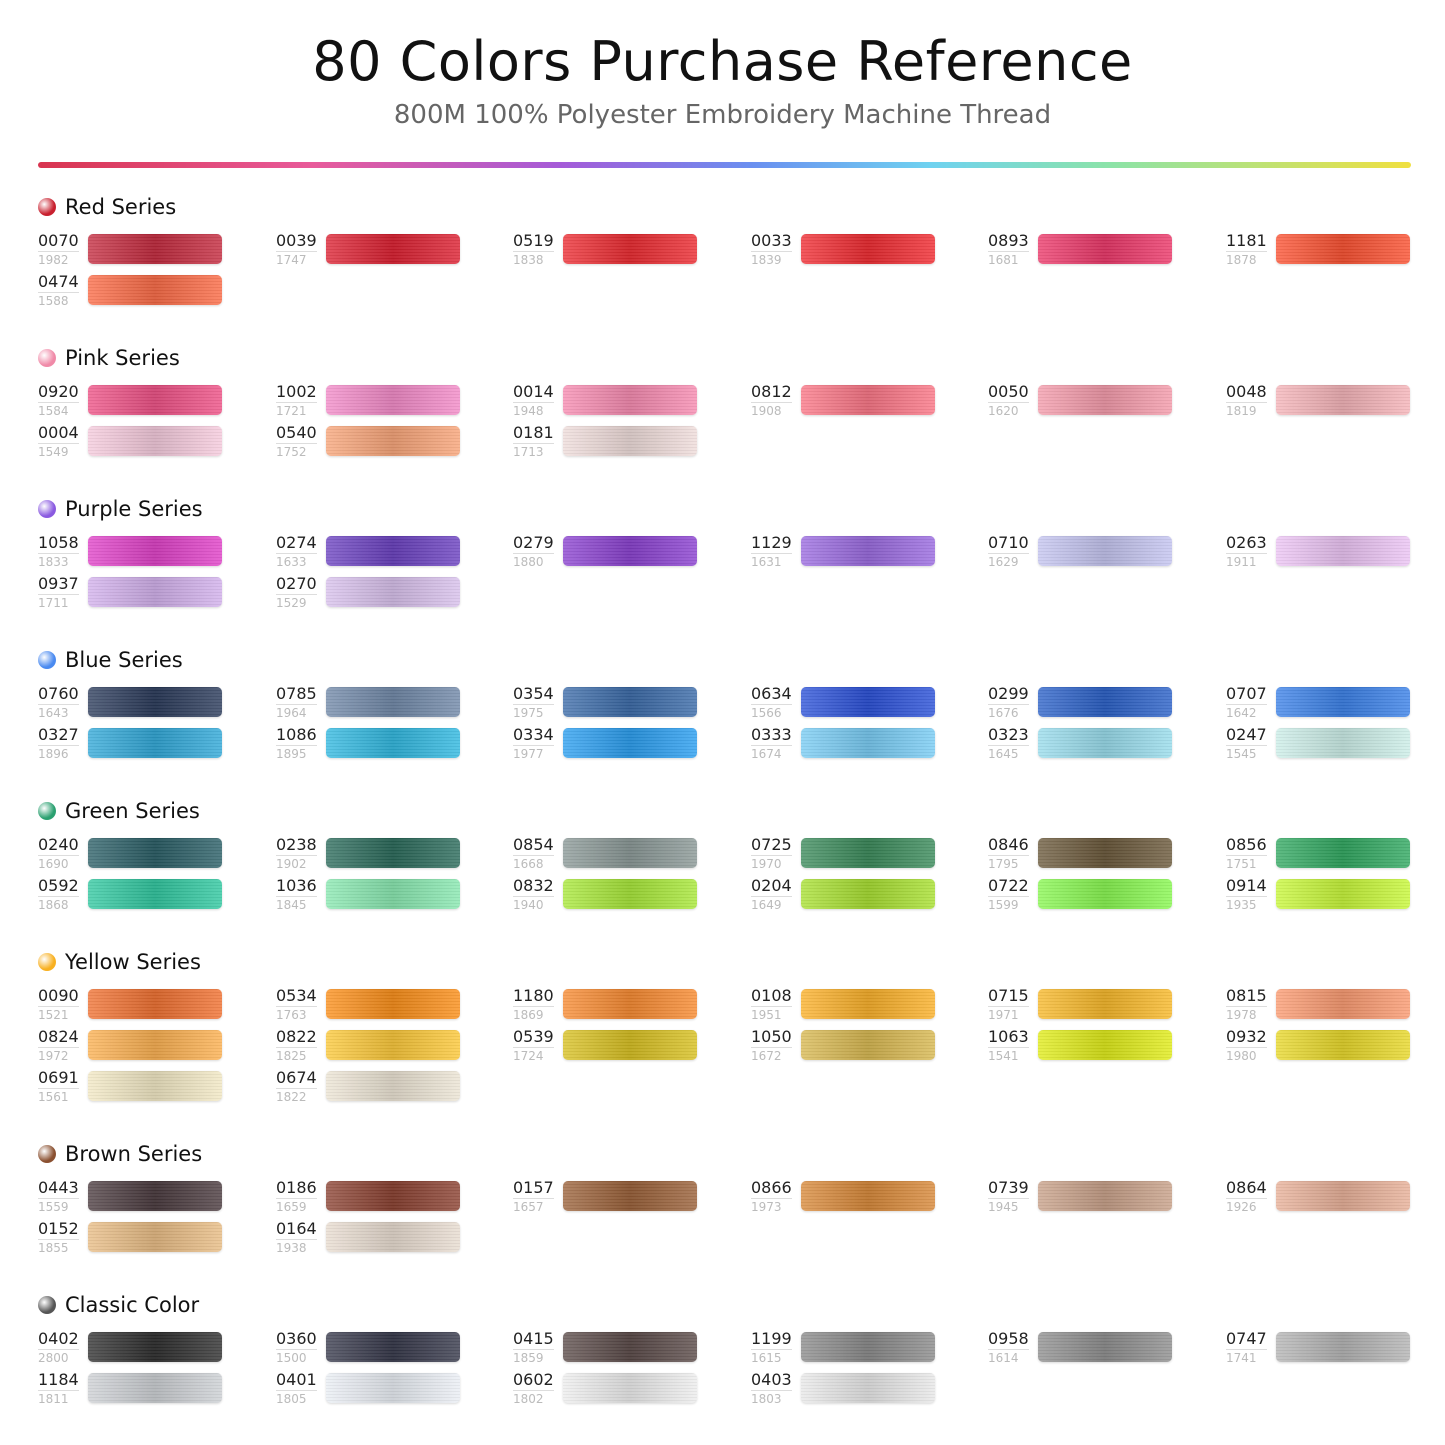  What do you see at coordinates (296, 1188) in the screenshot?
I see `color-code: 0186` at bounding box center [296, 1188].